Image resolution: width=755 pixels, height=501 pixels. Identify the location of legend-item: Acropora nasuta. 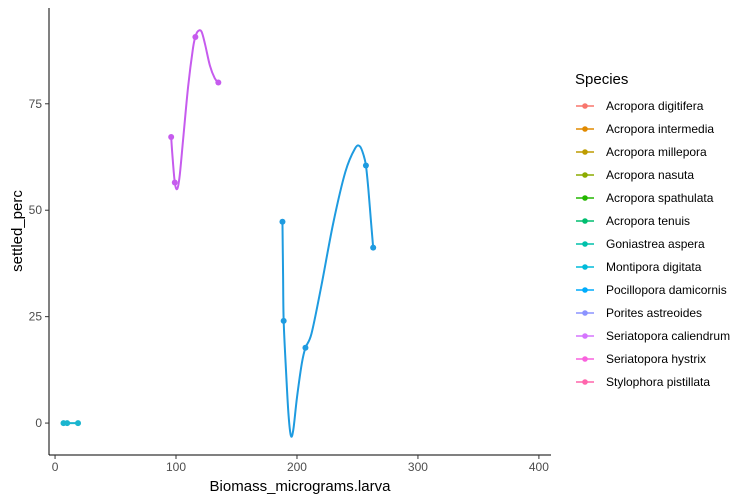
(635, 175).